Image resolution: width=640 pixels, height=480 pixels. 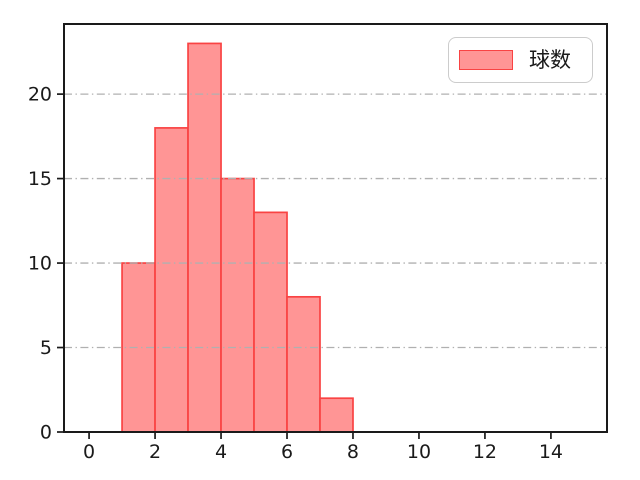 I want to click on y-tick-label: 15, so click(x=40, y=179).